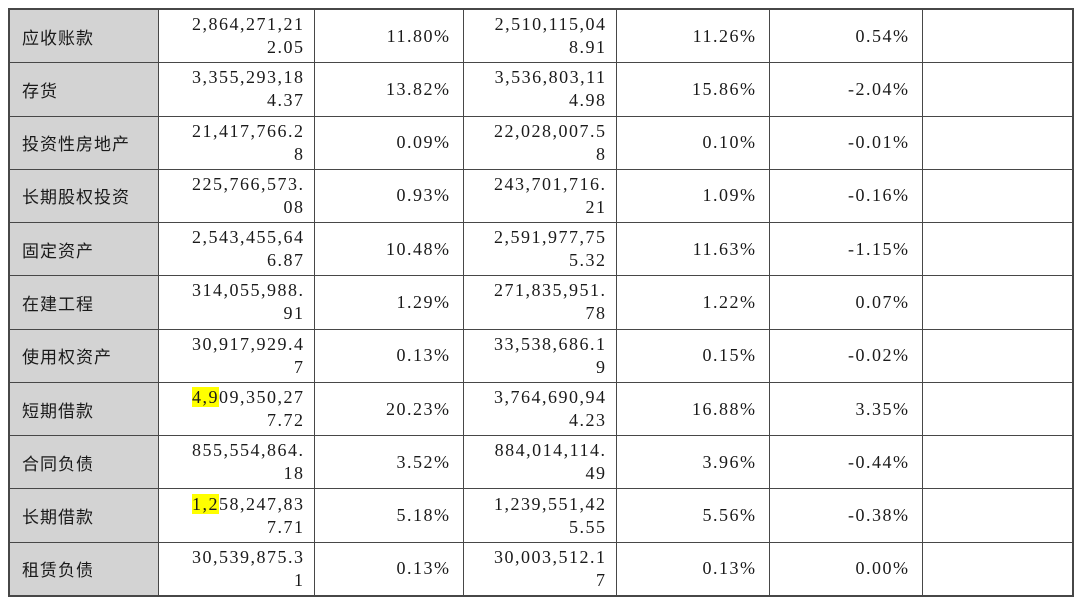 This screenshot has width=1080, height=603. What do you see at coordinates (845, 515) in the screenshot?
I see `ratio-change-cell: -0.38%` at bounding box center [845, 515].